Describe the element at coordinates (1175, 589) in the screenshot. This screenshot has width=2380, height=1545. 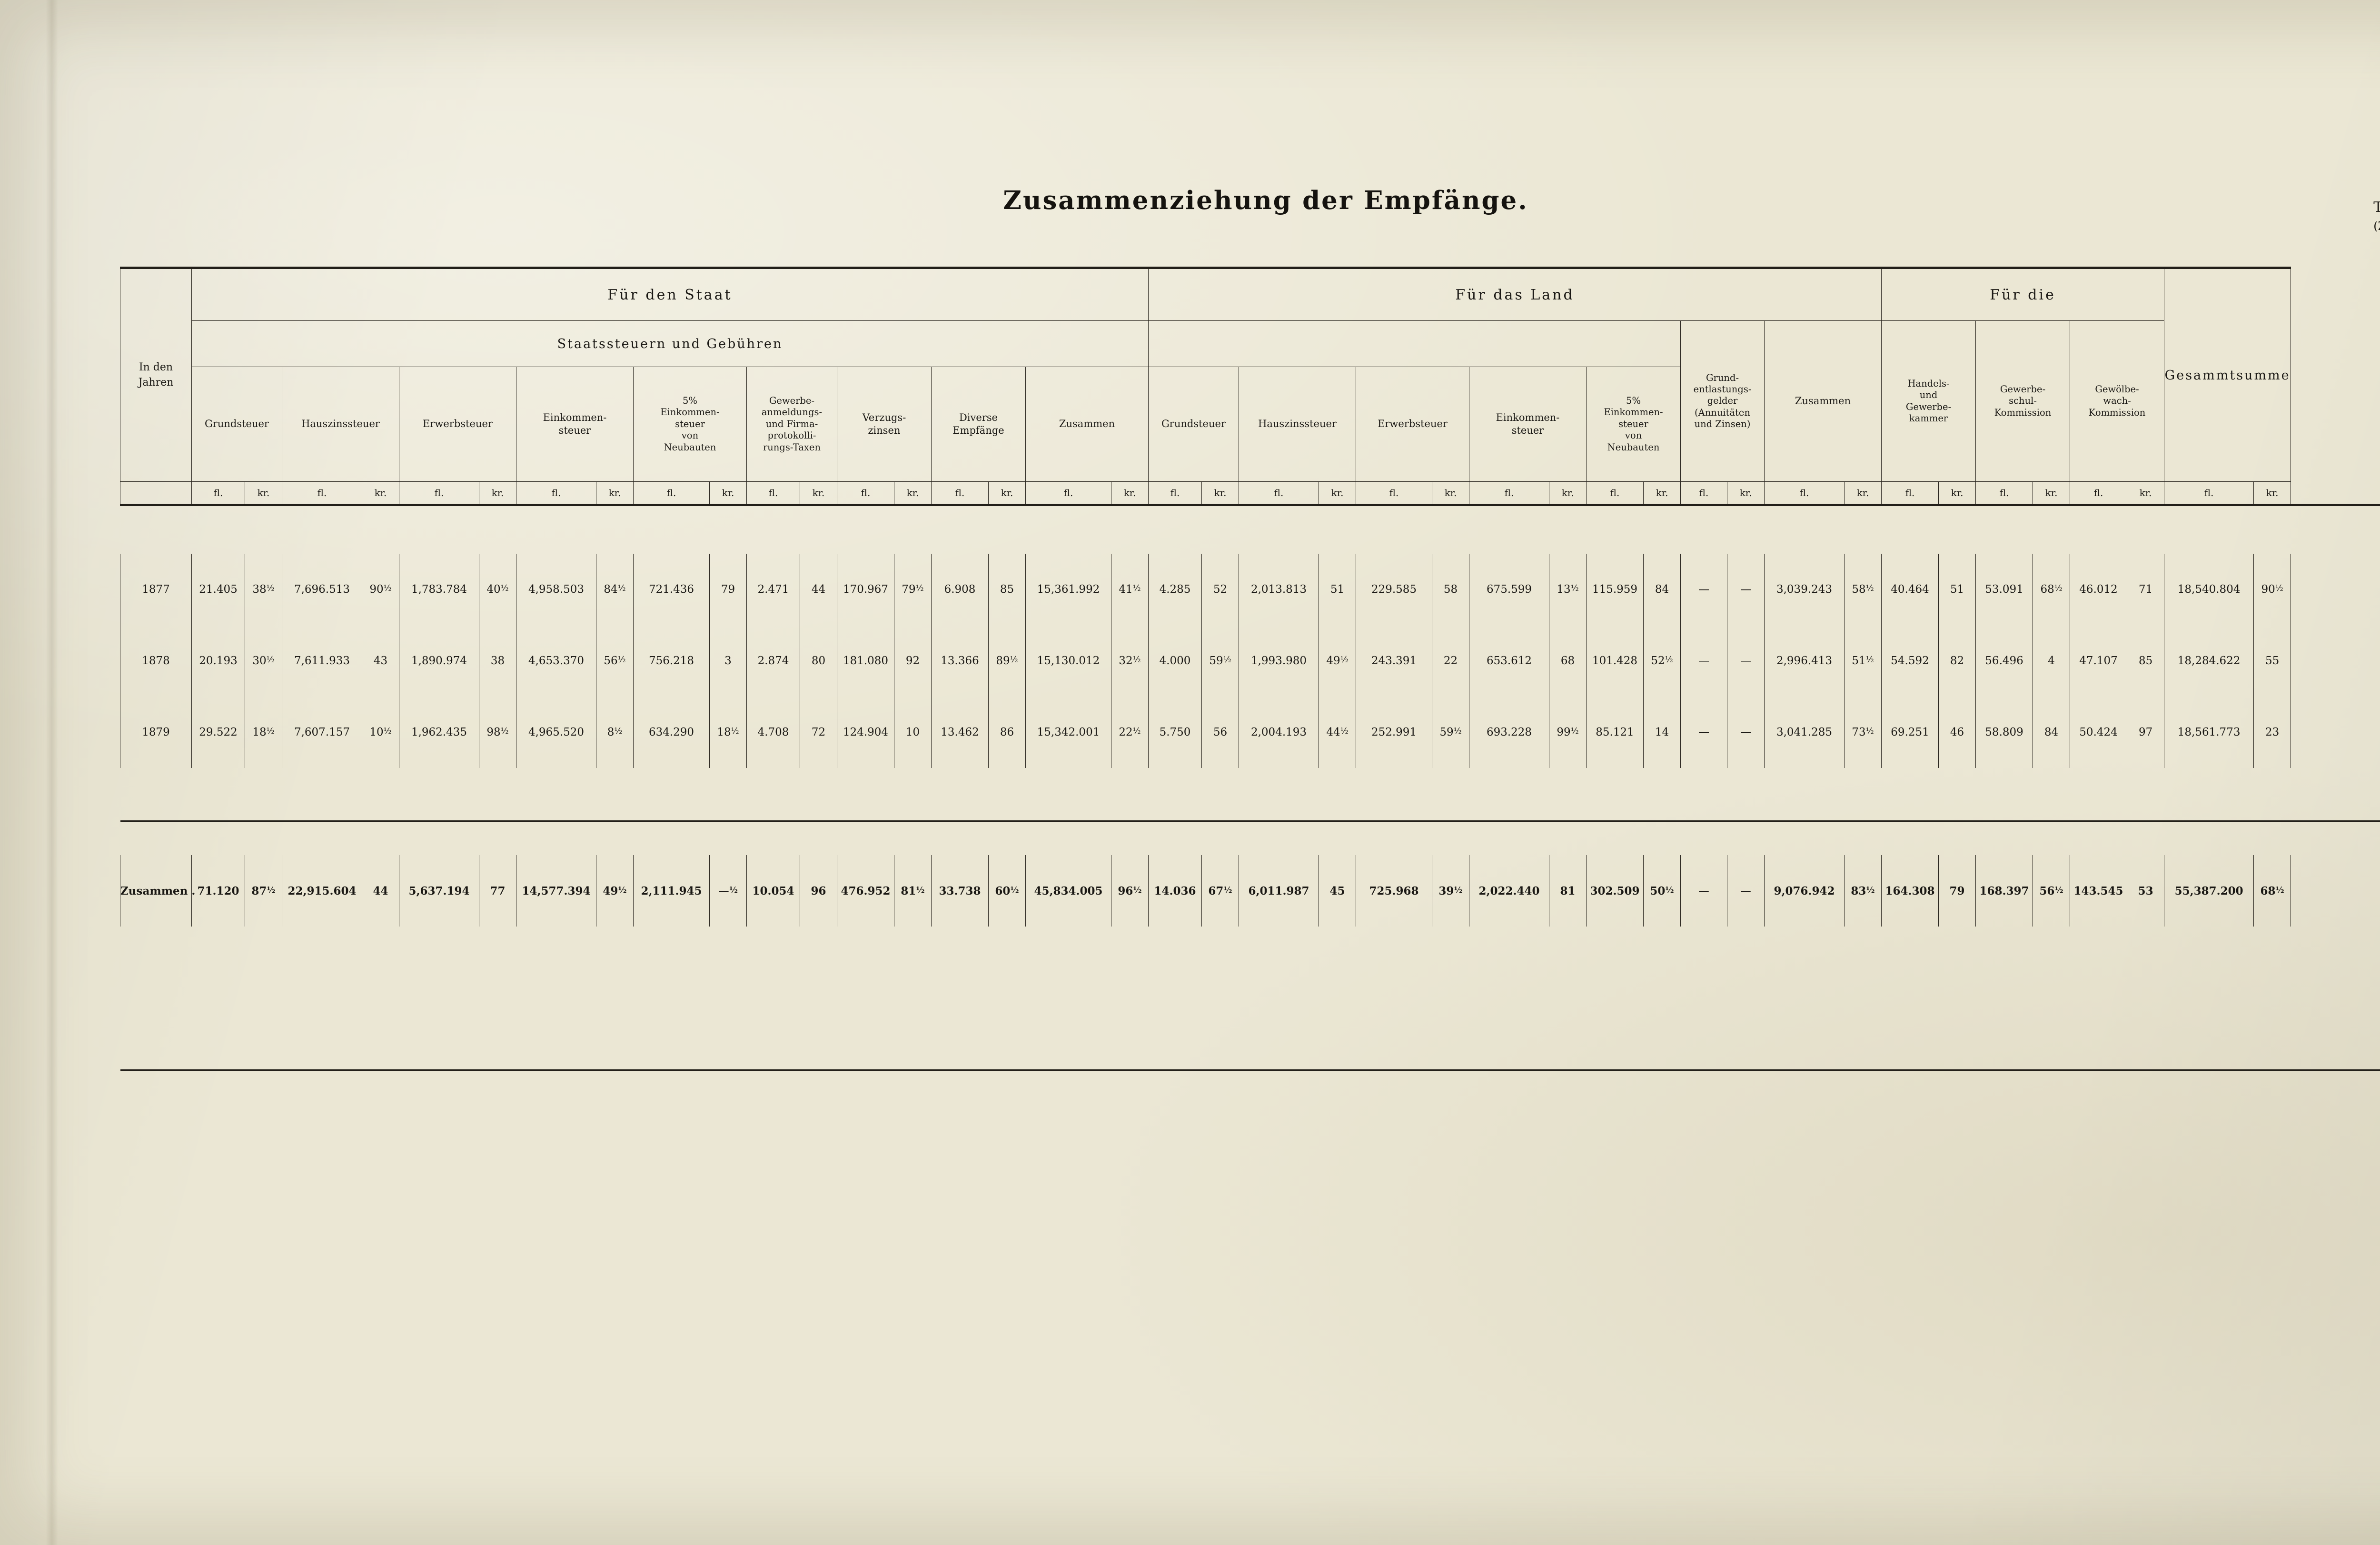
I see `cell-fl-9: 4.285` at that location.